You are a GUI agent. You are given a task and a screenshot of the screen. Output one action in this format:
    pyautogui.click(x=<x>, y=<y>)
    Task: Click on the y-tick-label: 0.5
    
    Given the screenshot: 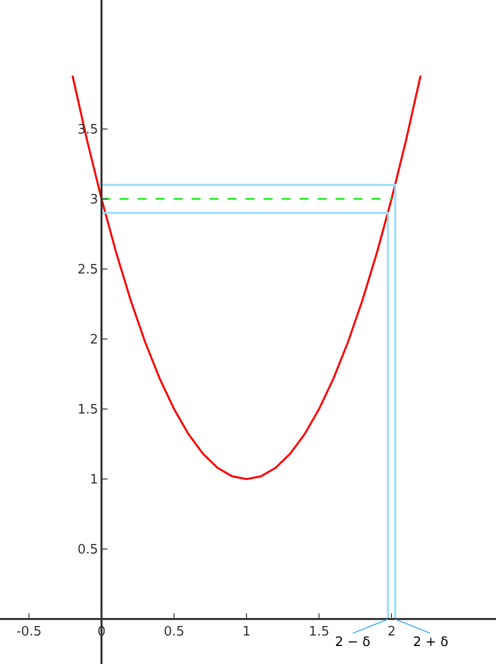 What is the action you would take?
    pyautogui.click(x=87, y=550)
    